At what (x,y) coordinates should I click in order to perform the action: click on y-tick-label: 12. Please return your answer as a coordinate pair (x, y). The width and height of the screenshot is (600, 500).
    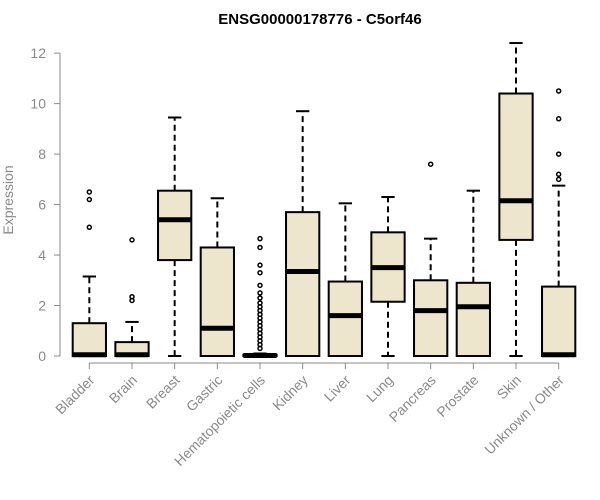
    Looking at the image, I should click on (38, 53).